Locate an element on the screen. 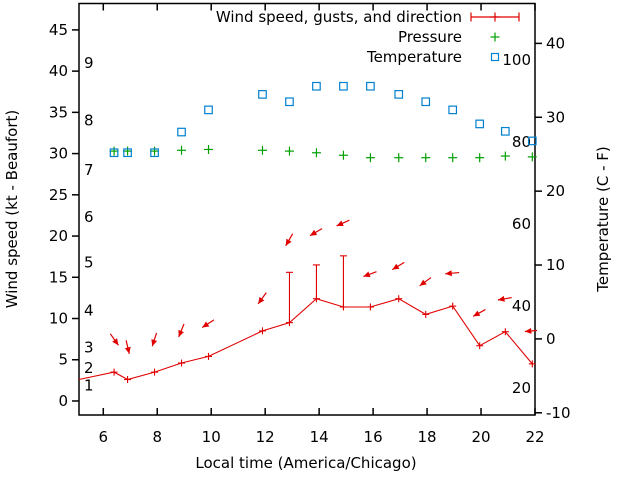 This screenshot has width=640, height=480. beaufort-label: 6 is located at coordinates (89, 217).